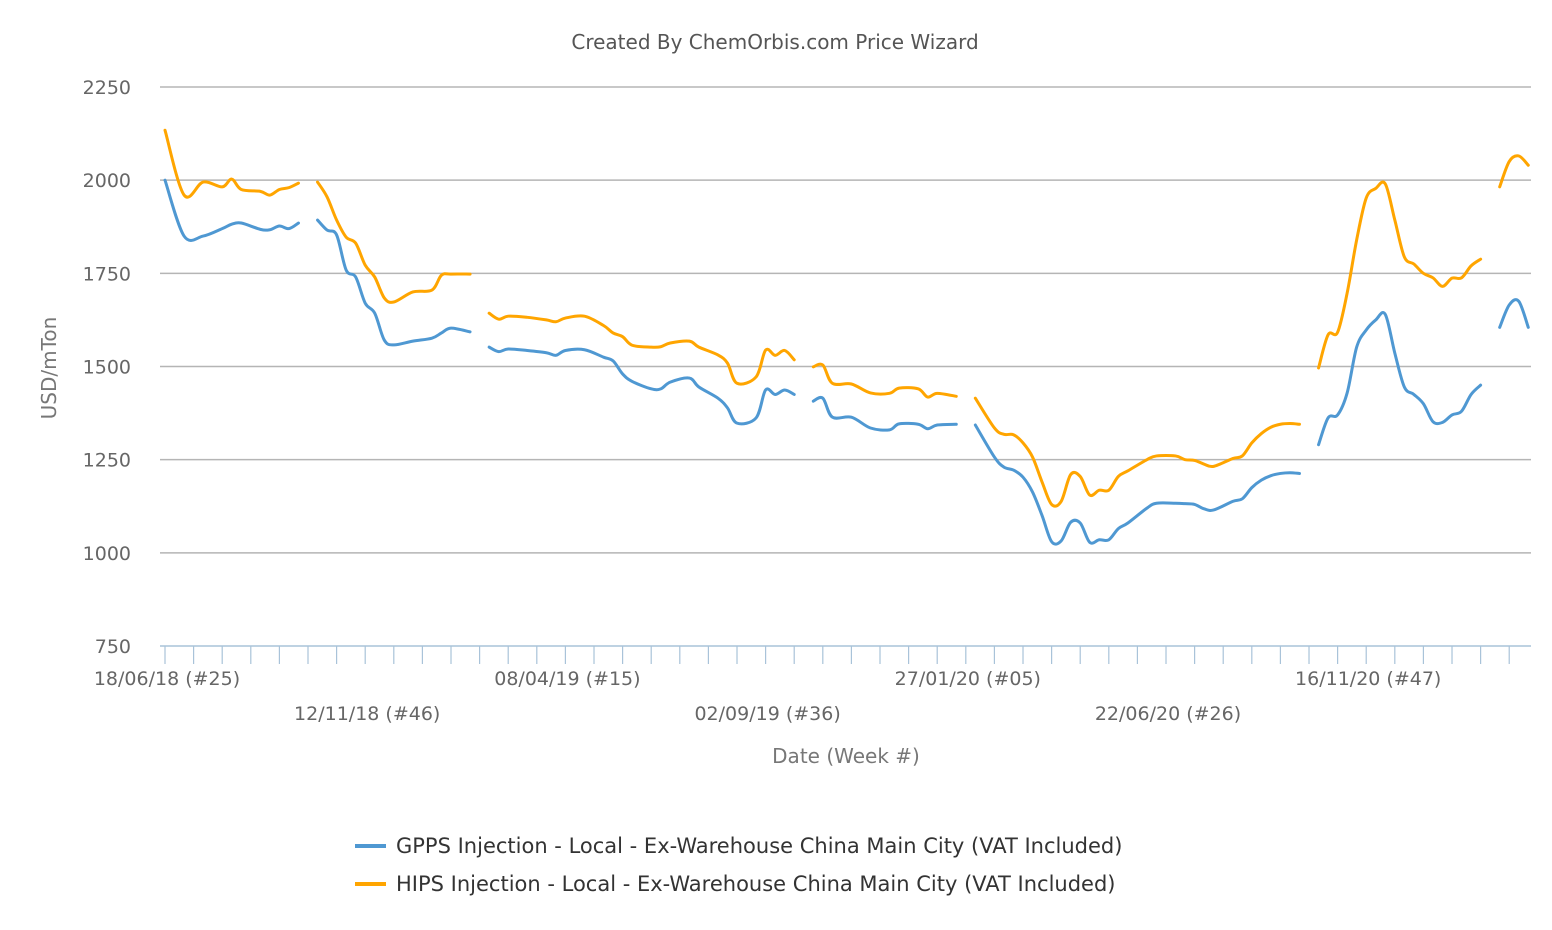 Image resolution: width=1552 pixels, height=930 pixels. Describe the element at coordinates (107, 88) in the screenshot. I see `y-tick-label: 2250` at that location.